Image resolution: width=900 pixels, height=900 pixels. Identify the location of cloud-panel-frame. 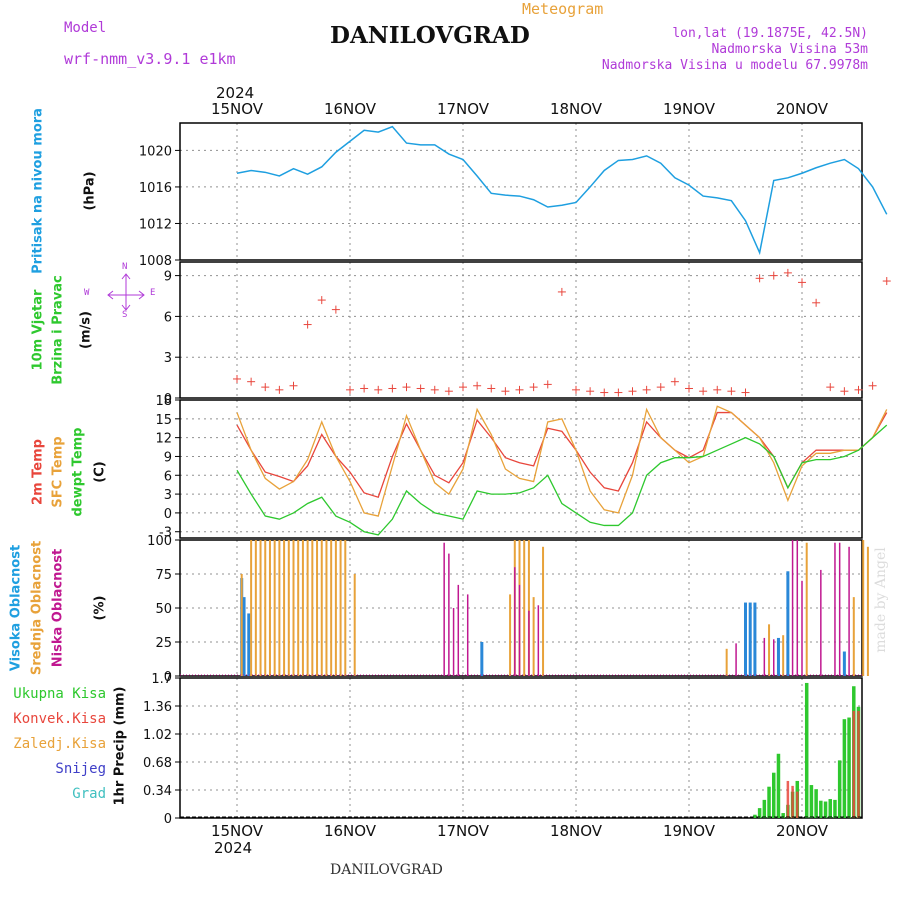
(521, 608).